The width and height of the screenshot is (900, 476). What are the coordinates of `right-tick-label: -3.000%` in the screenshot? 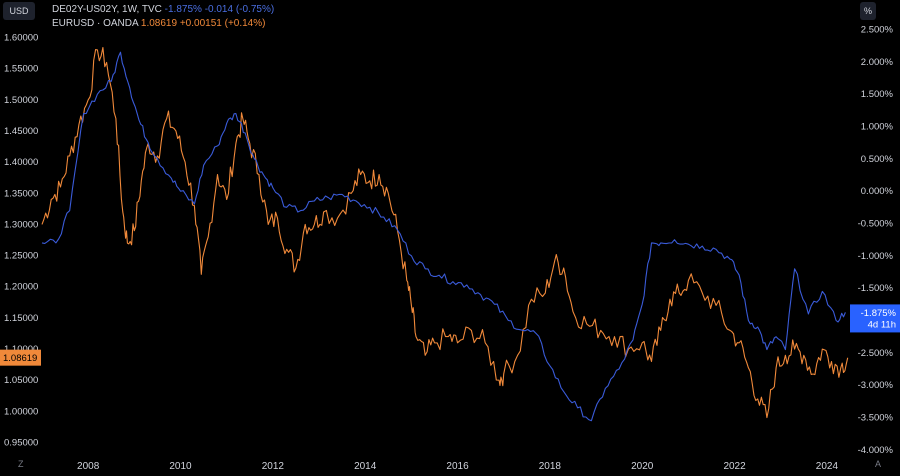 It's located at (876, 385).